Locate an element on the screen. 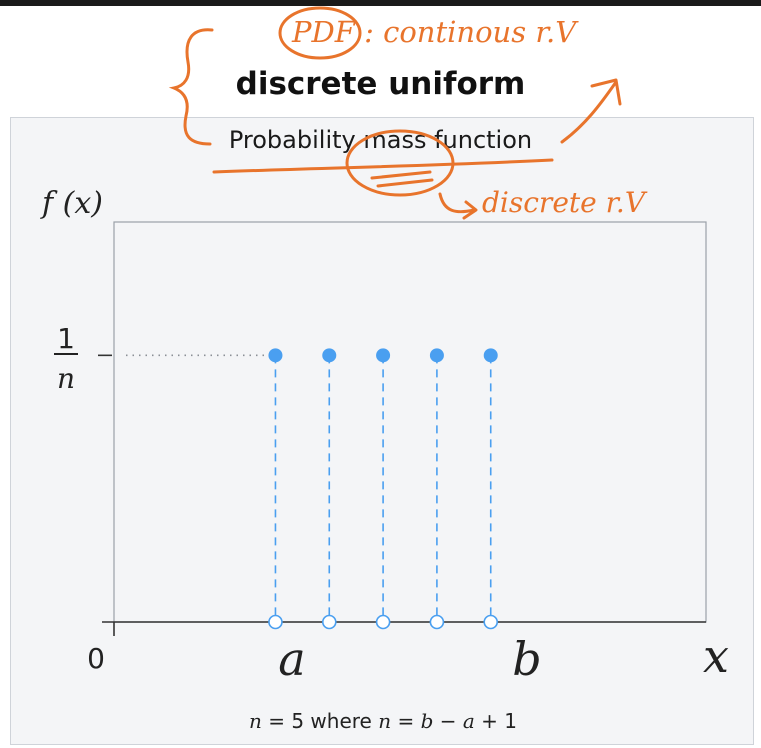 The height and width of the screenshot is (748, 761). caption-part: = 5 where is located at coordinates (320, 721).